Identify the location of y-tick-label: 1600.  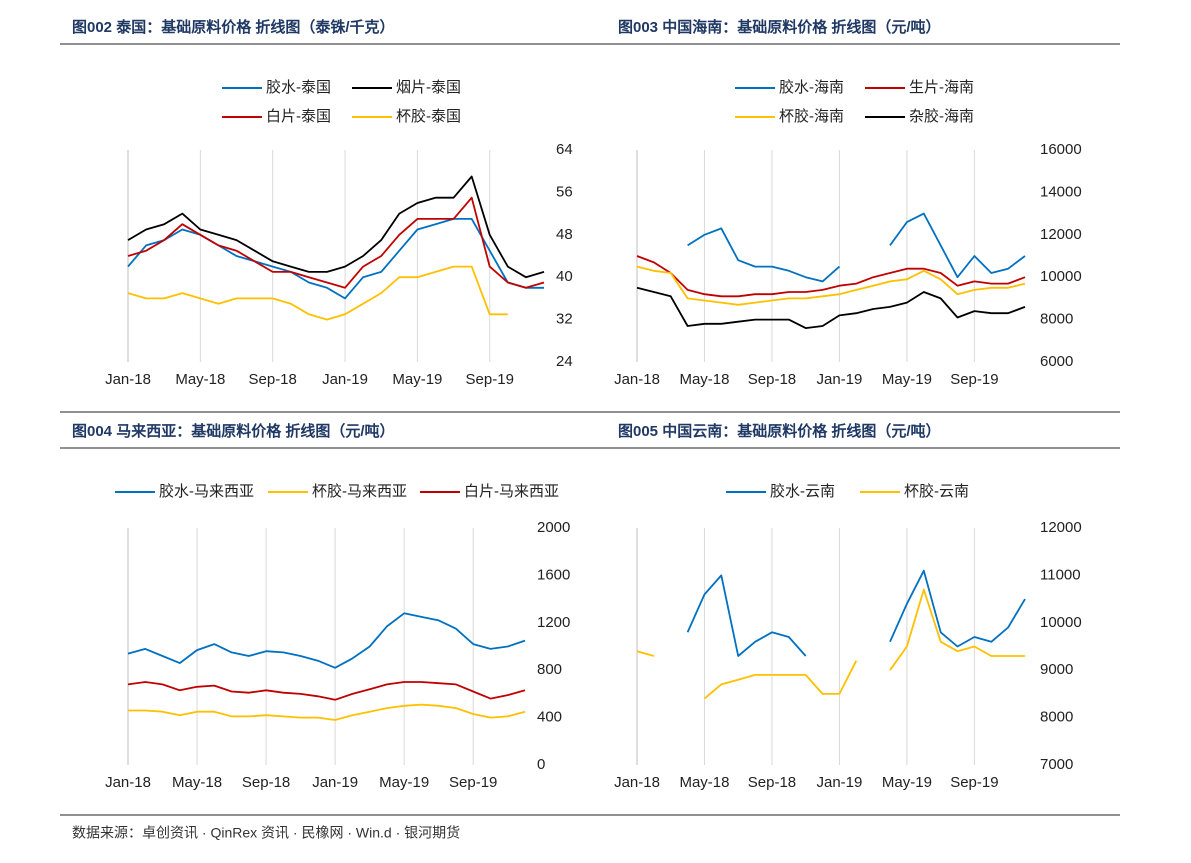
(553, 574).